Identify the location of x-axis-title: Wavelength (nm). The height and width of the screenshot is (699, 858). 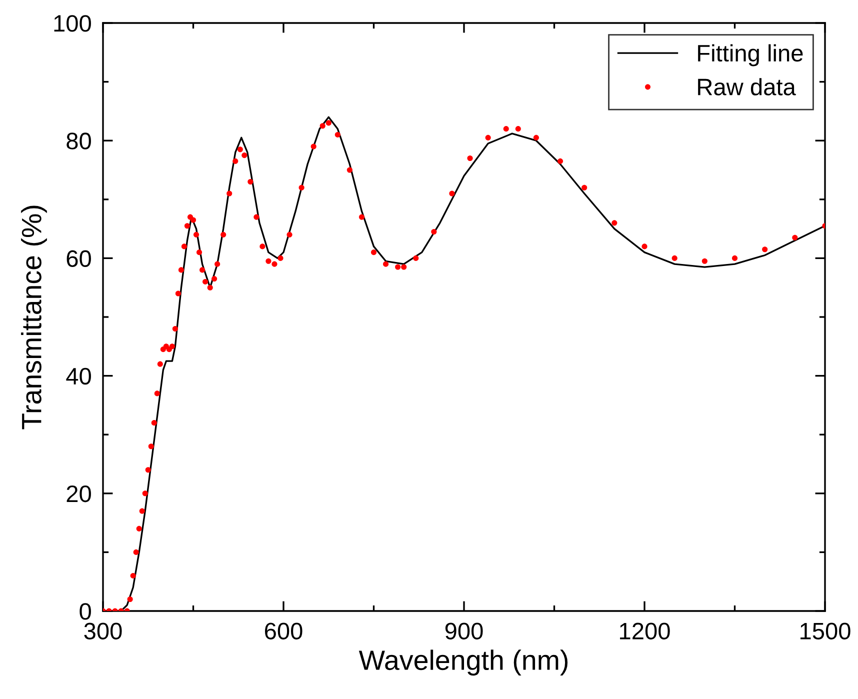
(463, 663).